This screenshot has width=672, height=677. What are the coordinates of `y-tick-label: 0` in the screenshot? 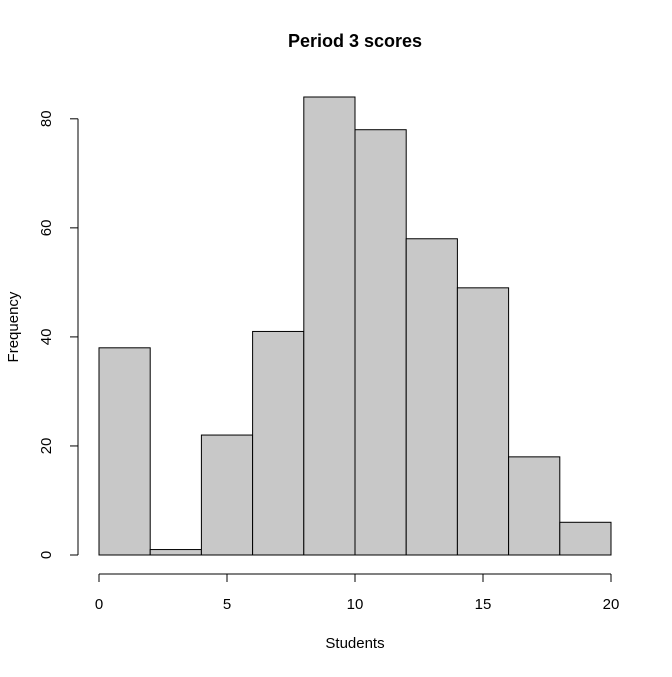 It's located at (46, 555).